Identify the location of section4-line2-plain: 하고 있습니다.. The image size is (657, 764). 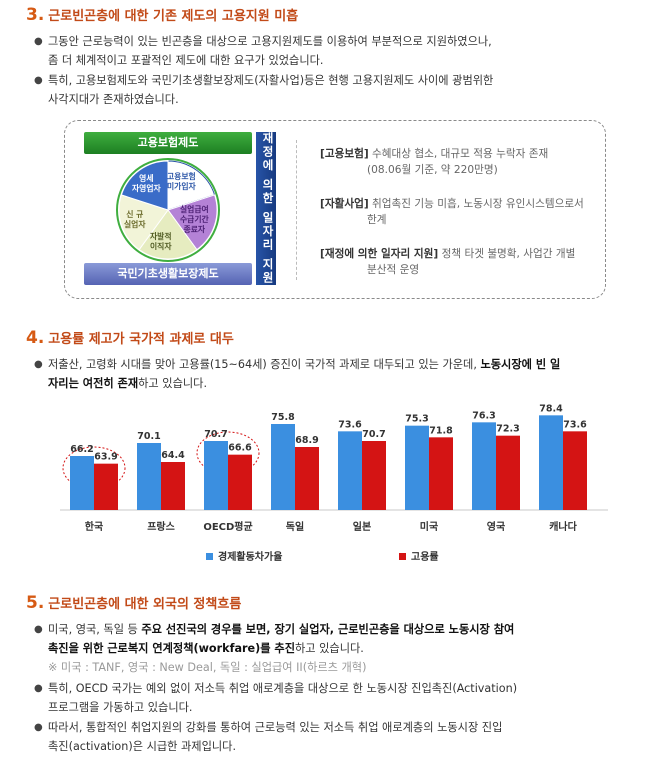
(173, 383).